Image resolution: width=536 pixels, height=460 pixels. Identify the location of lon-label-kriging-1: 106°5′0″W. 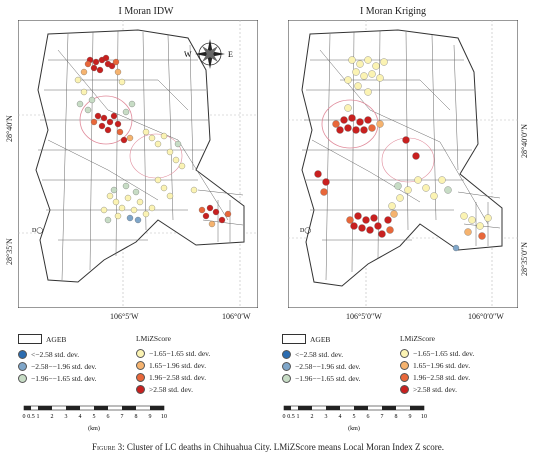
(364, 316).